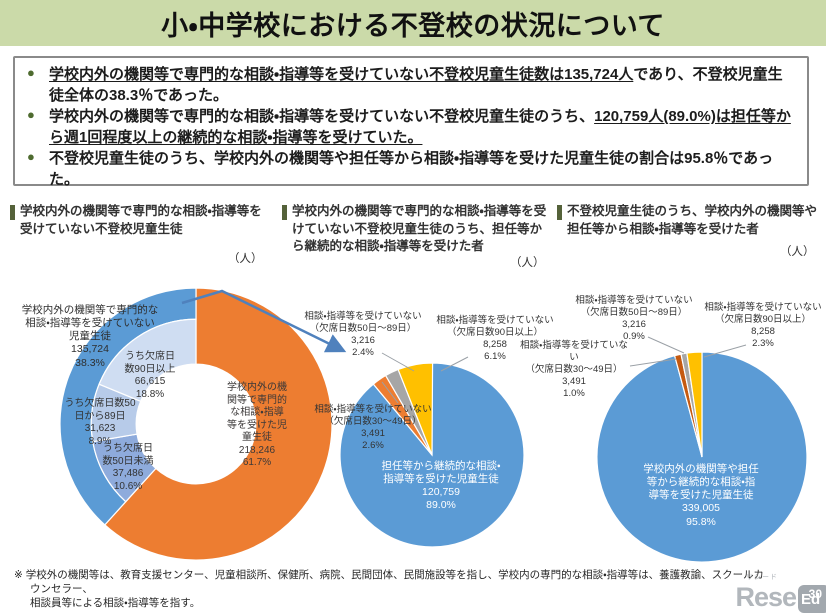 The height and width of the screenshot is (615, 826). Describe the element at coordinates (128, 467) in the screenshot. I see `label-absent-under50: うち欠席日 数50日未満 37,486 10.6%` at that location.